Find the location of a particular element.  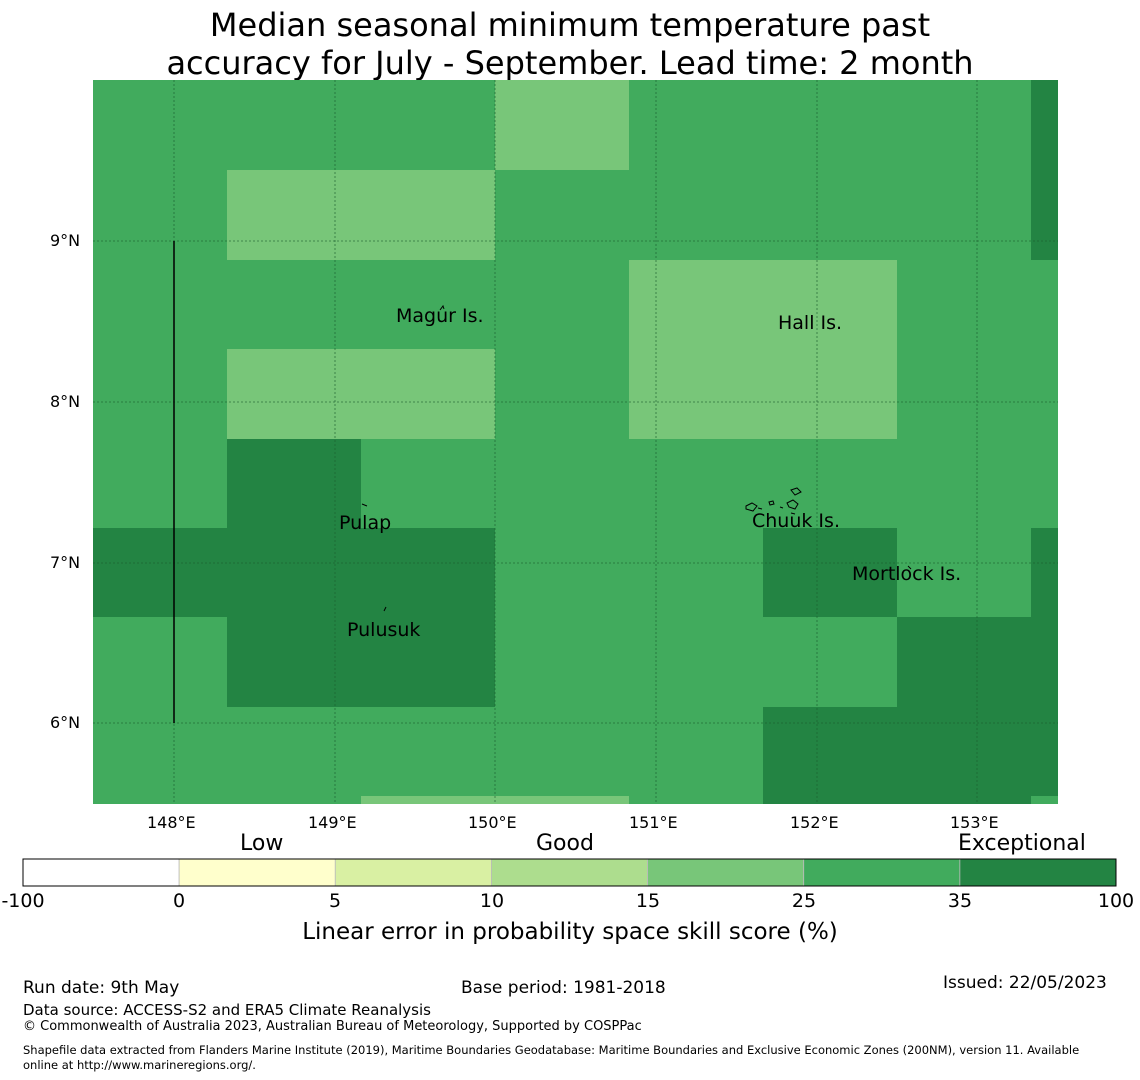

lon-tick-label: 153°E is located at coordinates (974, 822).